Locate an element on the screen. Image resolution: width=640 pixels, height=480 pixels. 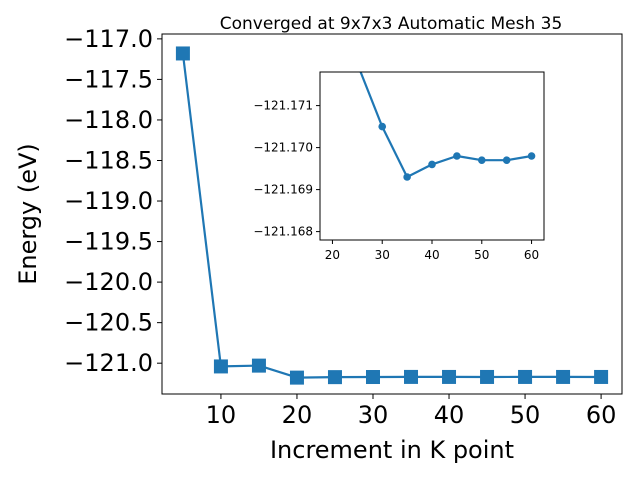
x-axis-label: Increment in K point is located at coordinates (392, 450).